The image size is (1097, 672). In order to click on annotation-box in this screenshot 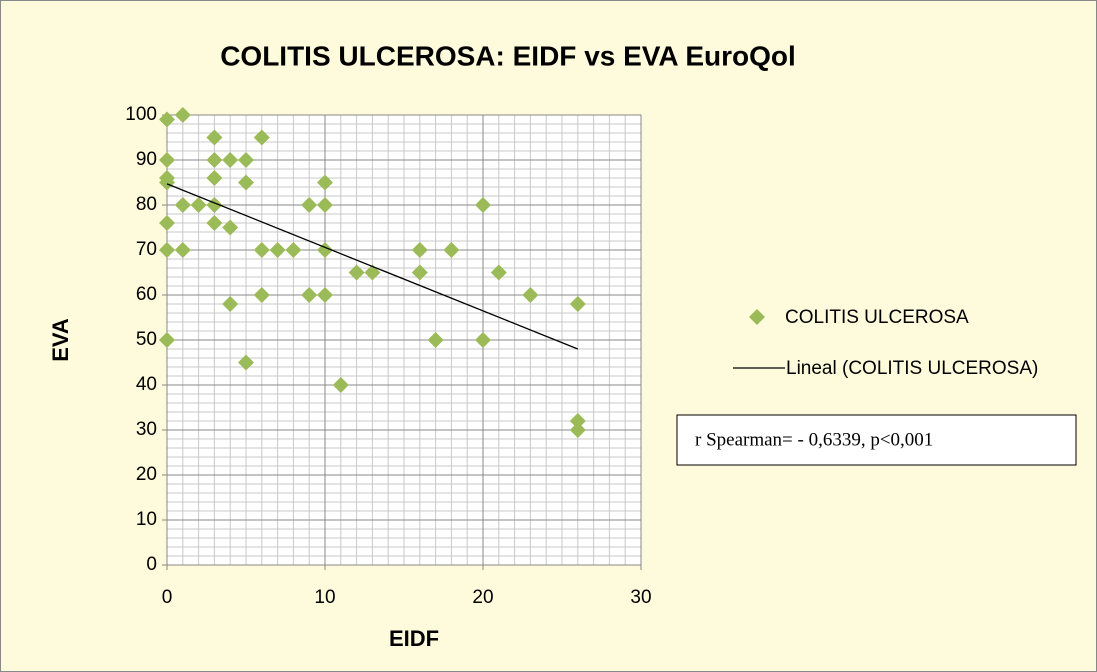, I will do `click(876, 440)`.